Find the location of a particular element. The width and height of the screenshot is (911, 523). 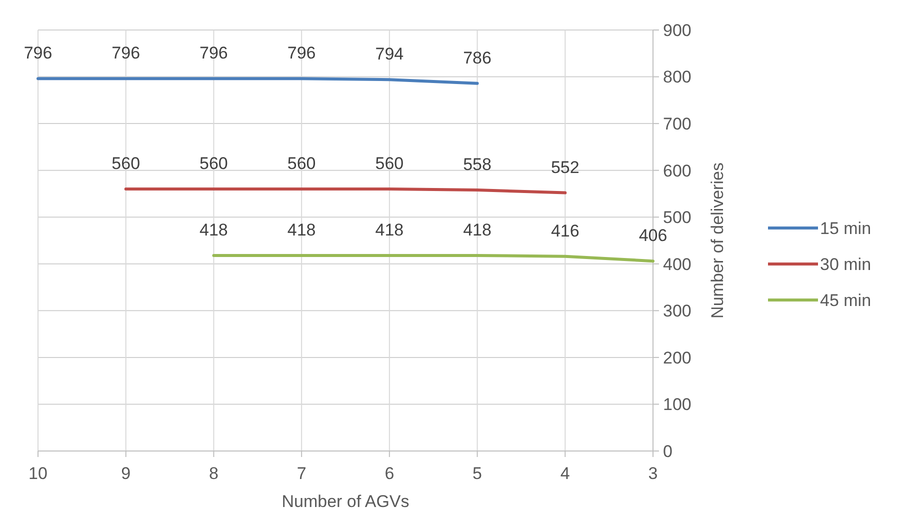

y-tick-label: 100 is located at coordinates (677, 404).